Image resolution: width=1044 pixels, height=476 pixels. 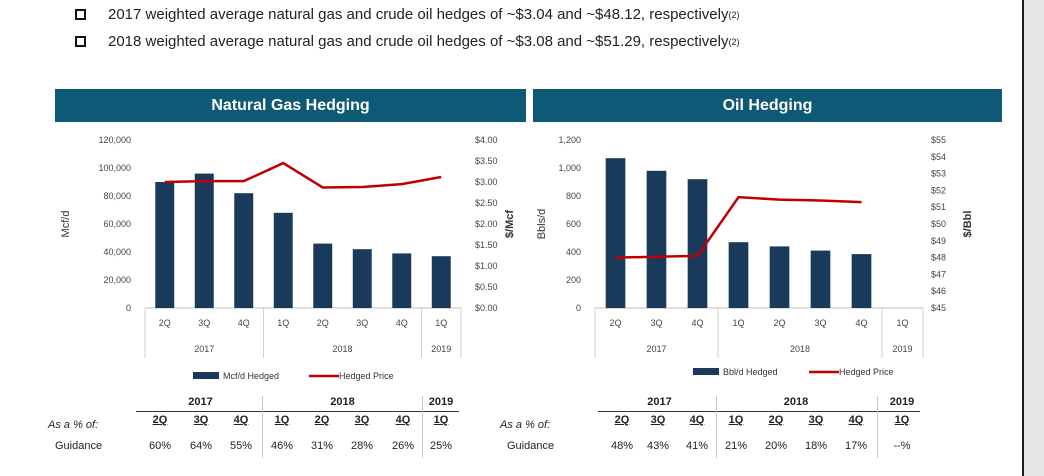 I want to click on y-tick-label: 100,000, so click(x=114, y=168).